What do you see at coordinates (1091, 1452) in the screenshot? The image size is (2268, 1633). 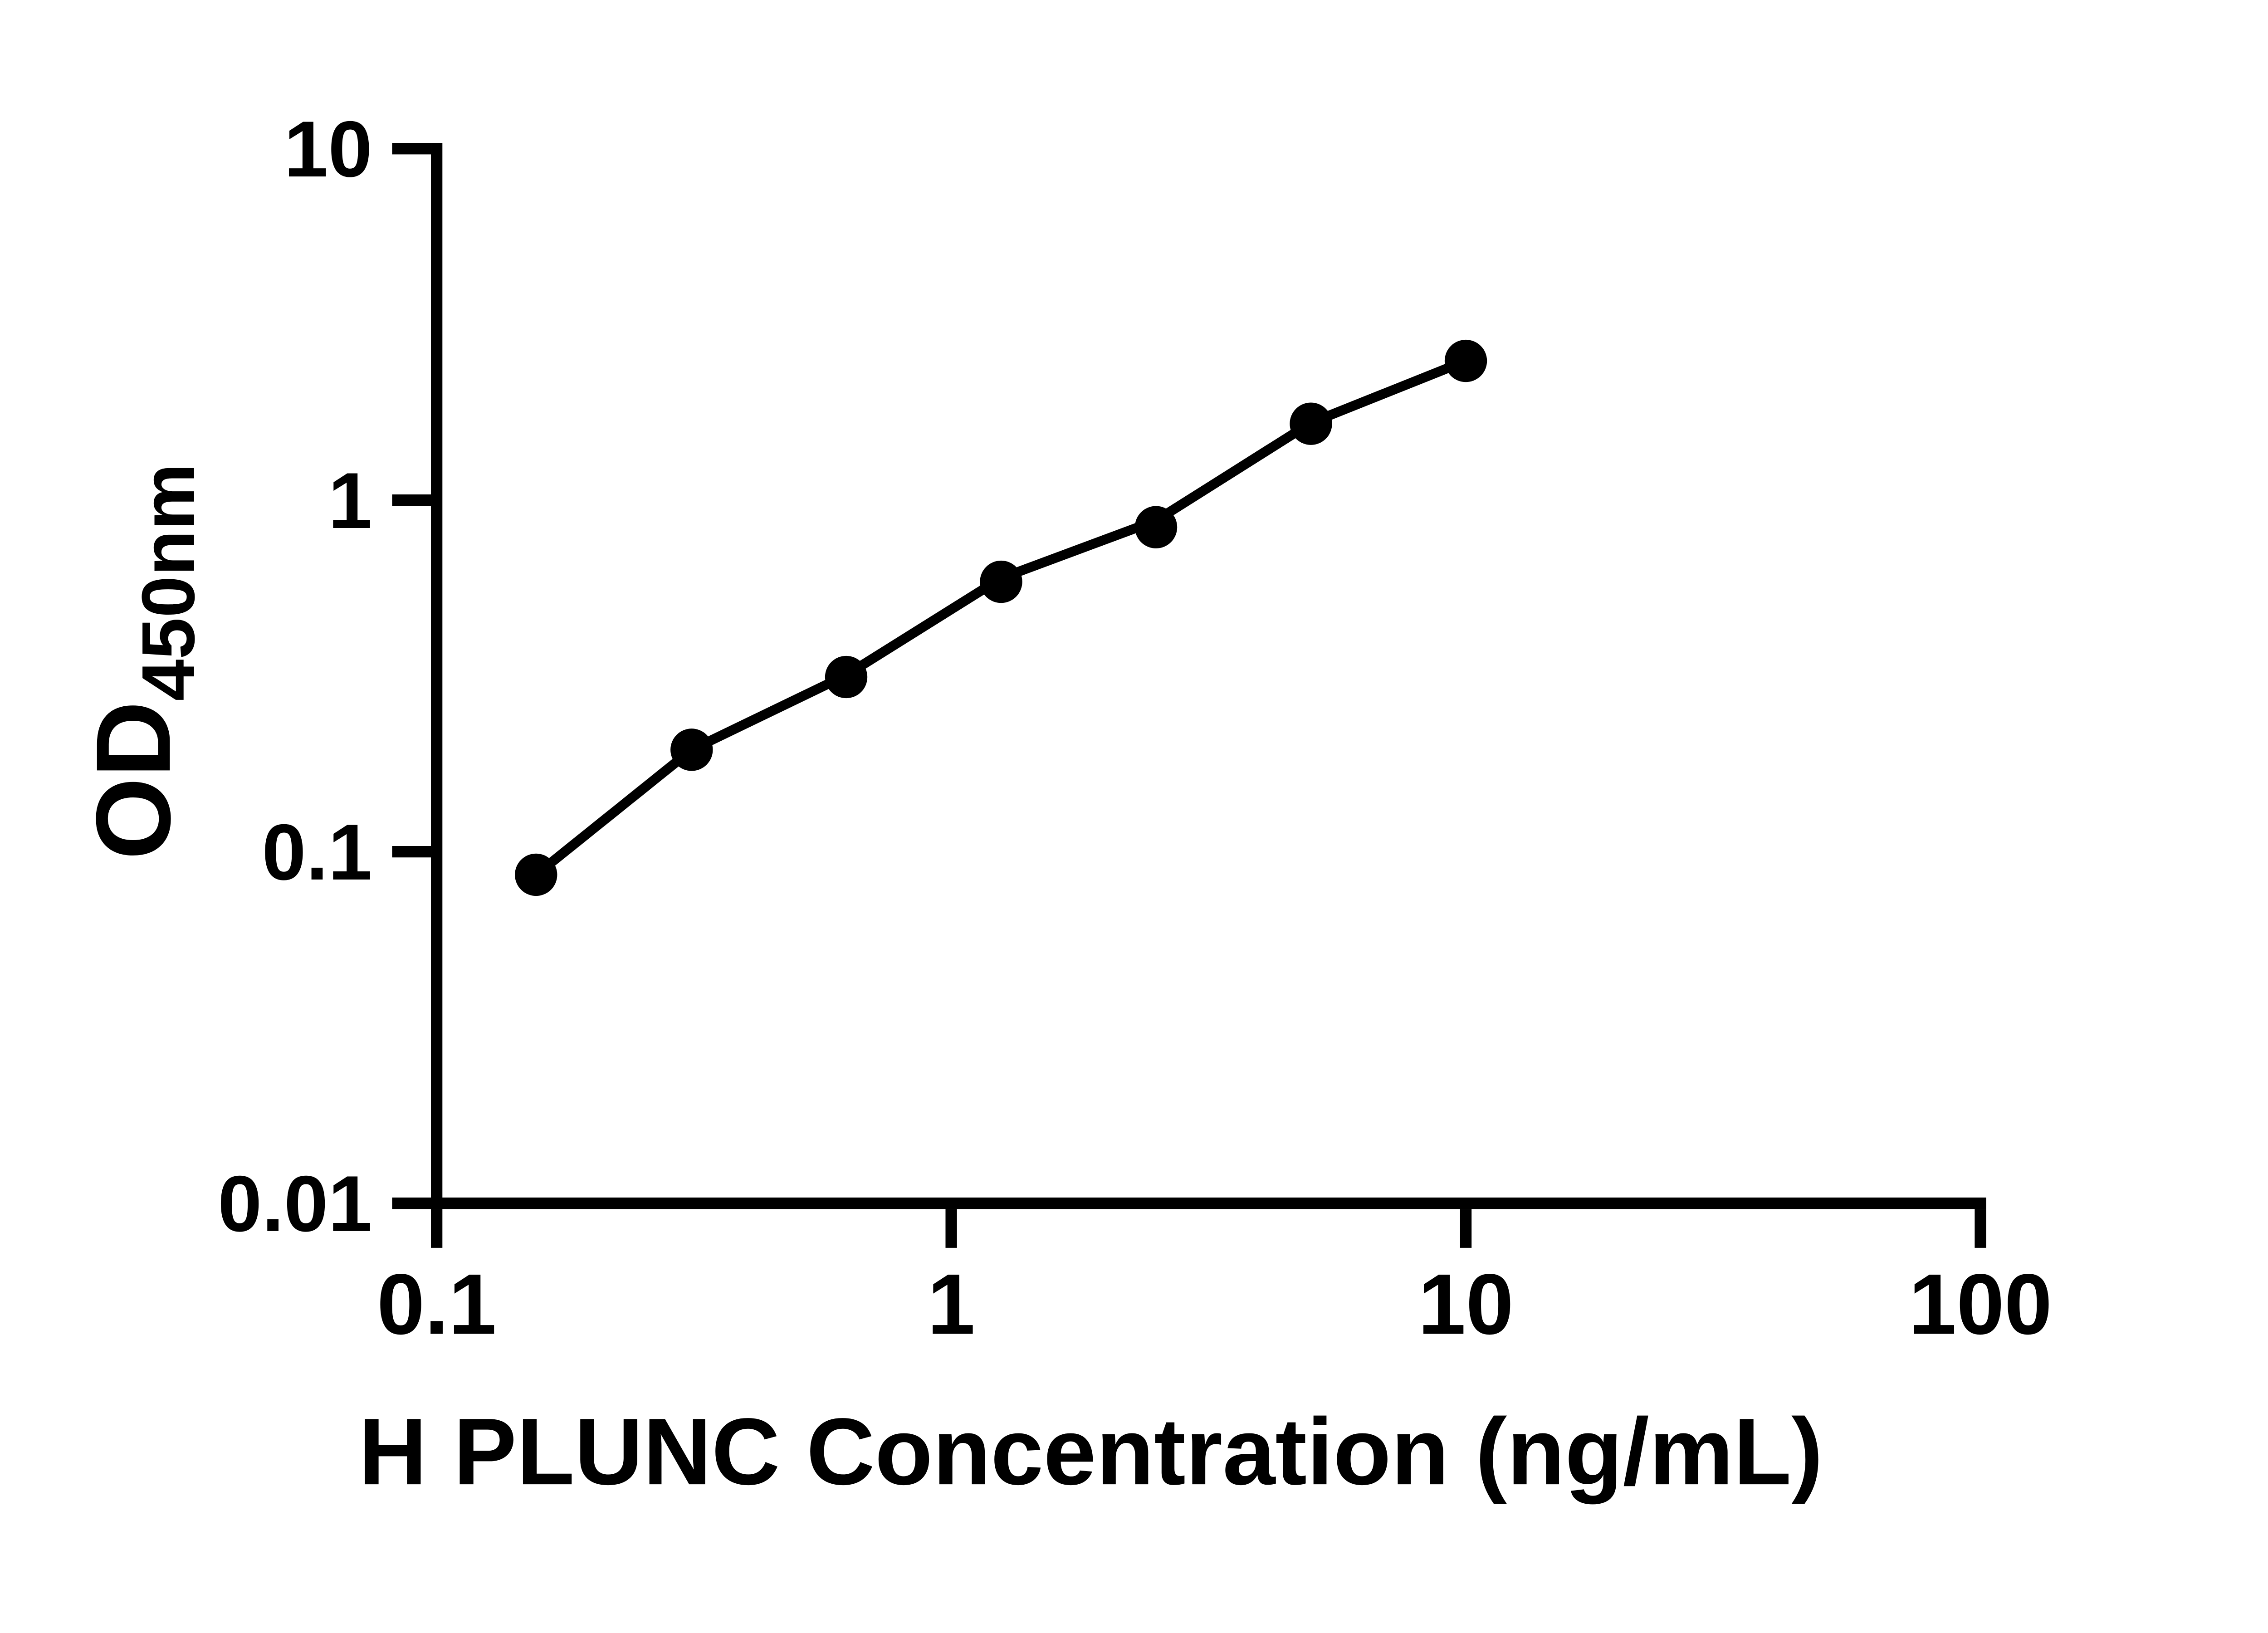 I see `x-axis-title: H PLUNC Concentration (ng/mL)` at bounding box center [1091, 1452].